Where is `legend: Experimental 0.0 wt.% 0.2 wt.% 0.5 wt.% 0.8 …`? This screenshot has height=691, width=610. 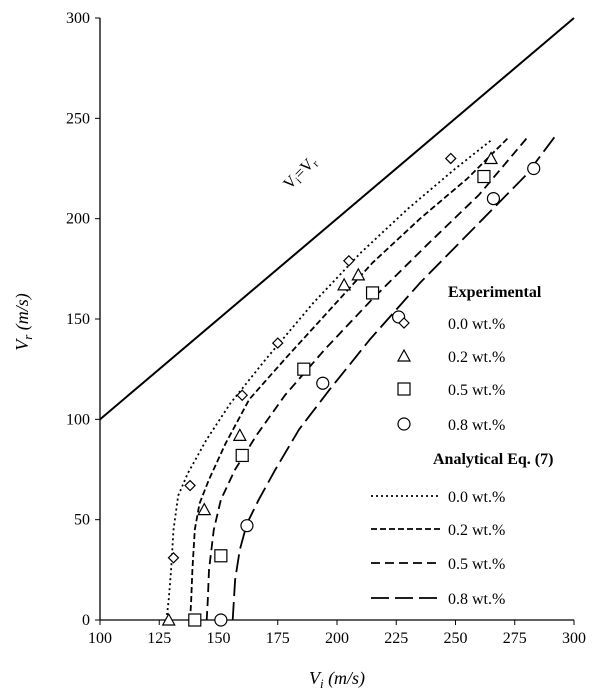
legend: Experimental 0.0 wt.% 0.2 wt.% 0.5 wt.% 0.8 … is located at coordinates (462, 446).